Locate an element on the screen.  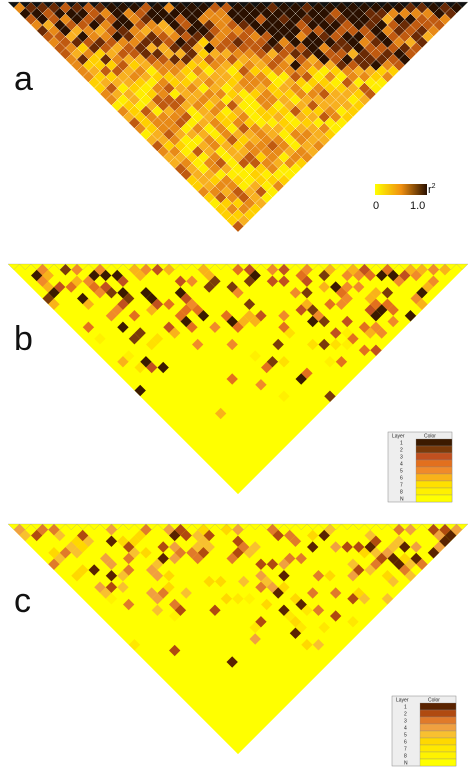
legend-header: Color is located at coordinates (434, 701).